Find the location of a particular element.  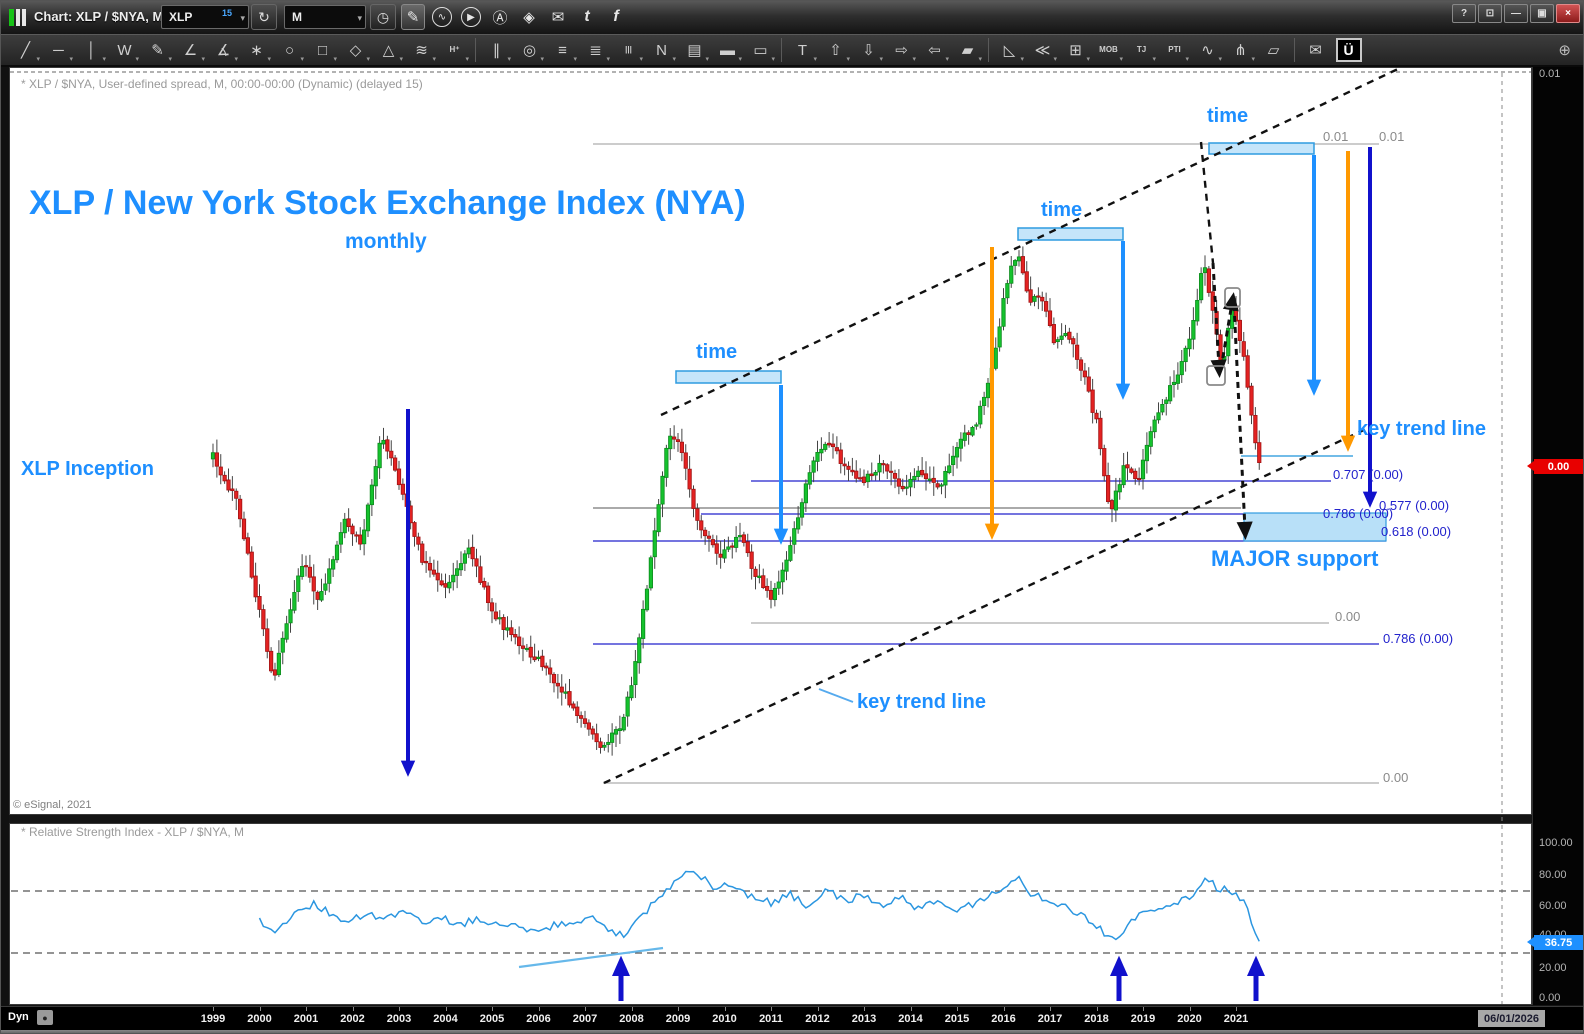

grid-tool: ⊞ ▾ is located at coordinates (1075, 50).